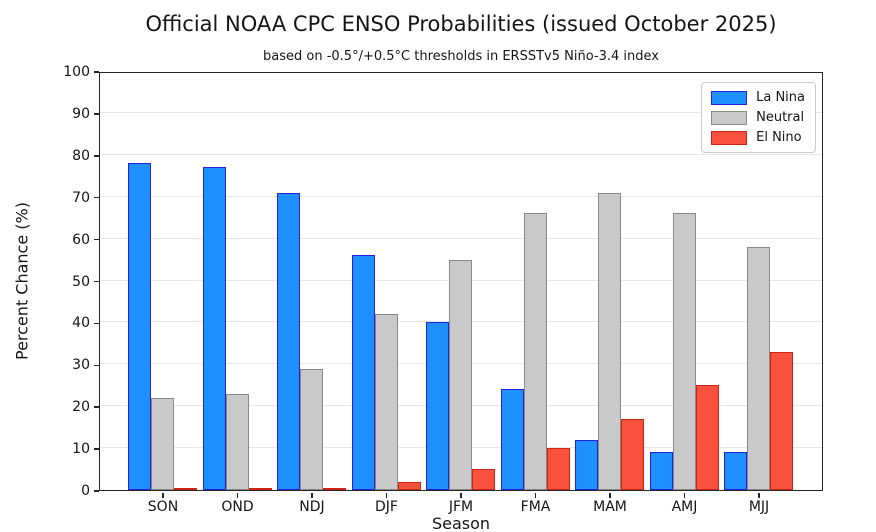  Describe the element at coordinates (632, 454) in the screenshot. I see `bar-el-nino-MAM` at that location.